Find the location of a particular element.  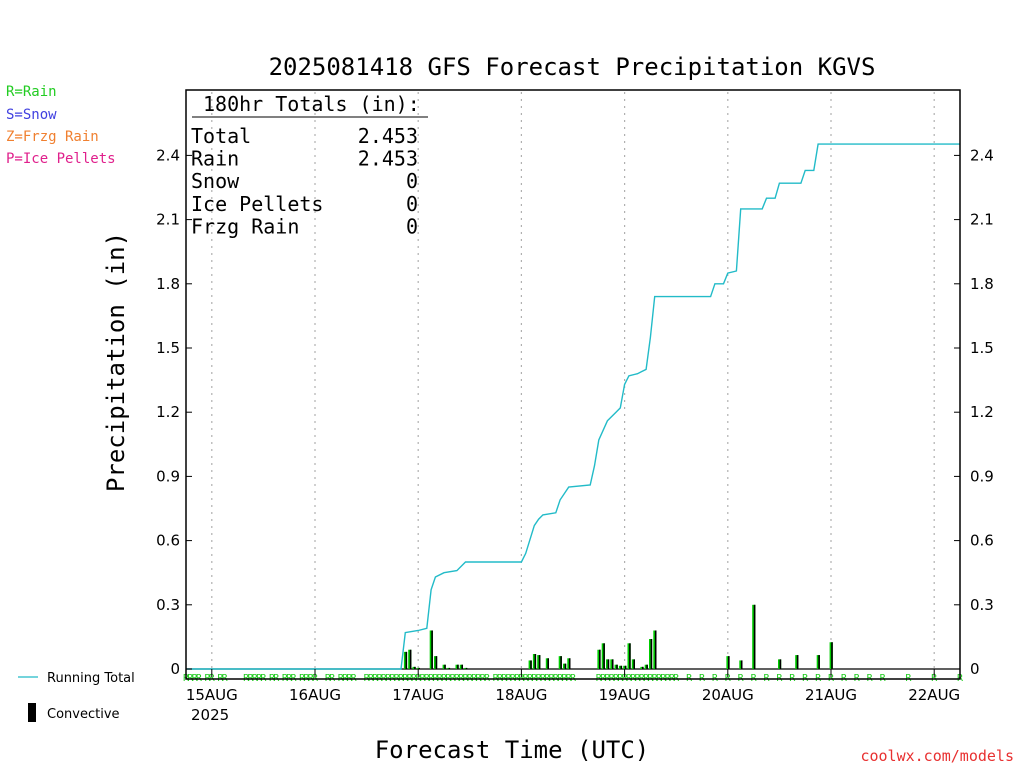

y-tick-label-left: 2.1 is located at coordinates (168, 220).